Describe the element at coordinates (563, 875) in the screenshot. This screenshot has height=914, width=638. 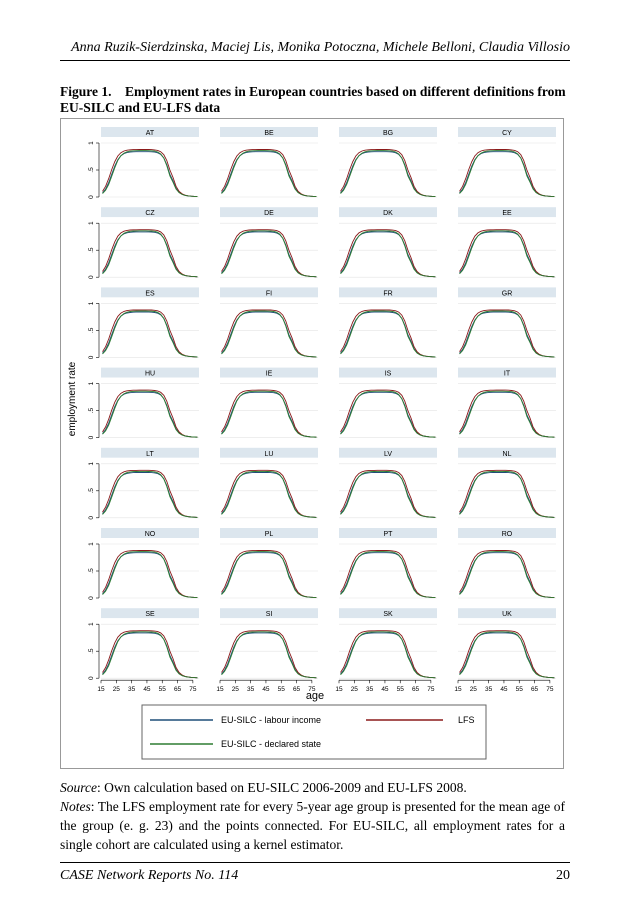
I see `page-number: 20` at that location.